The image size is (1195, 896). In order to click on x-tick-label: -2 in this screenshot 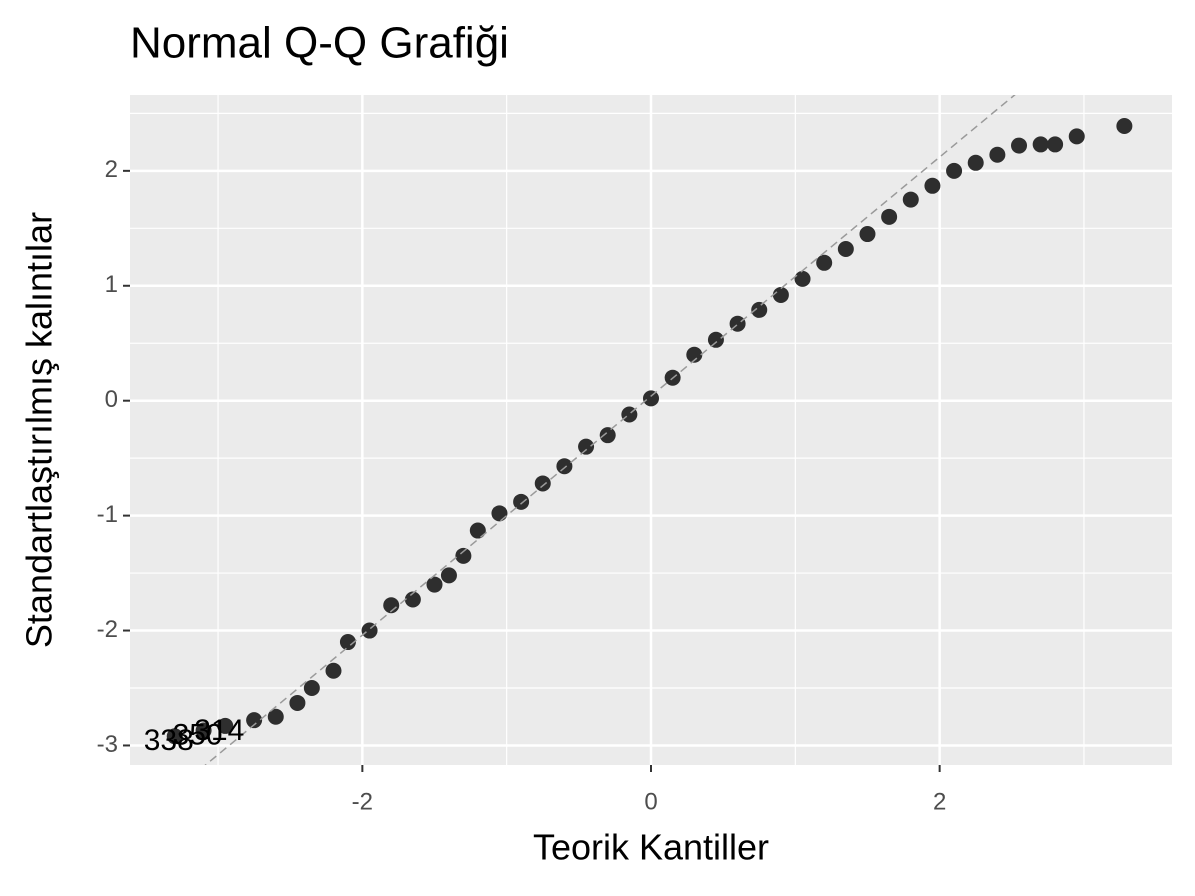, I will do `click(362, 801)`.